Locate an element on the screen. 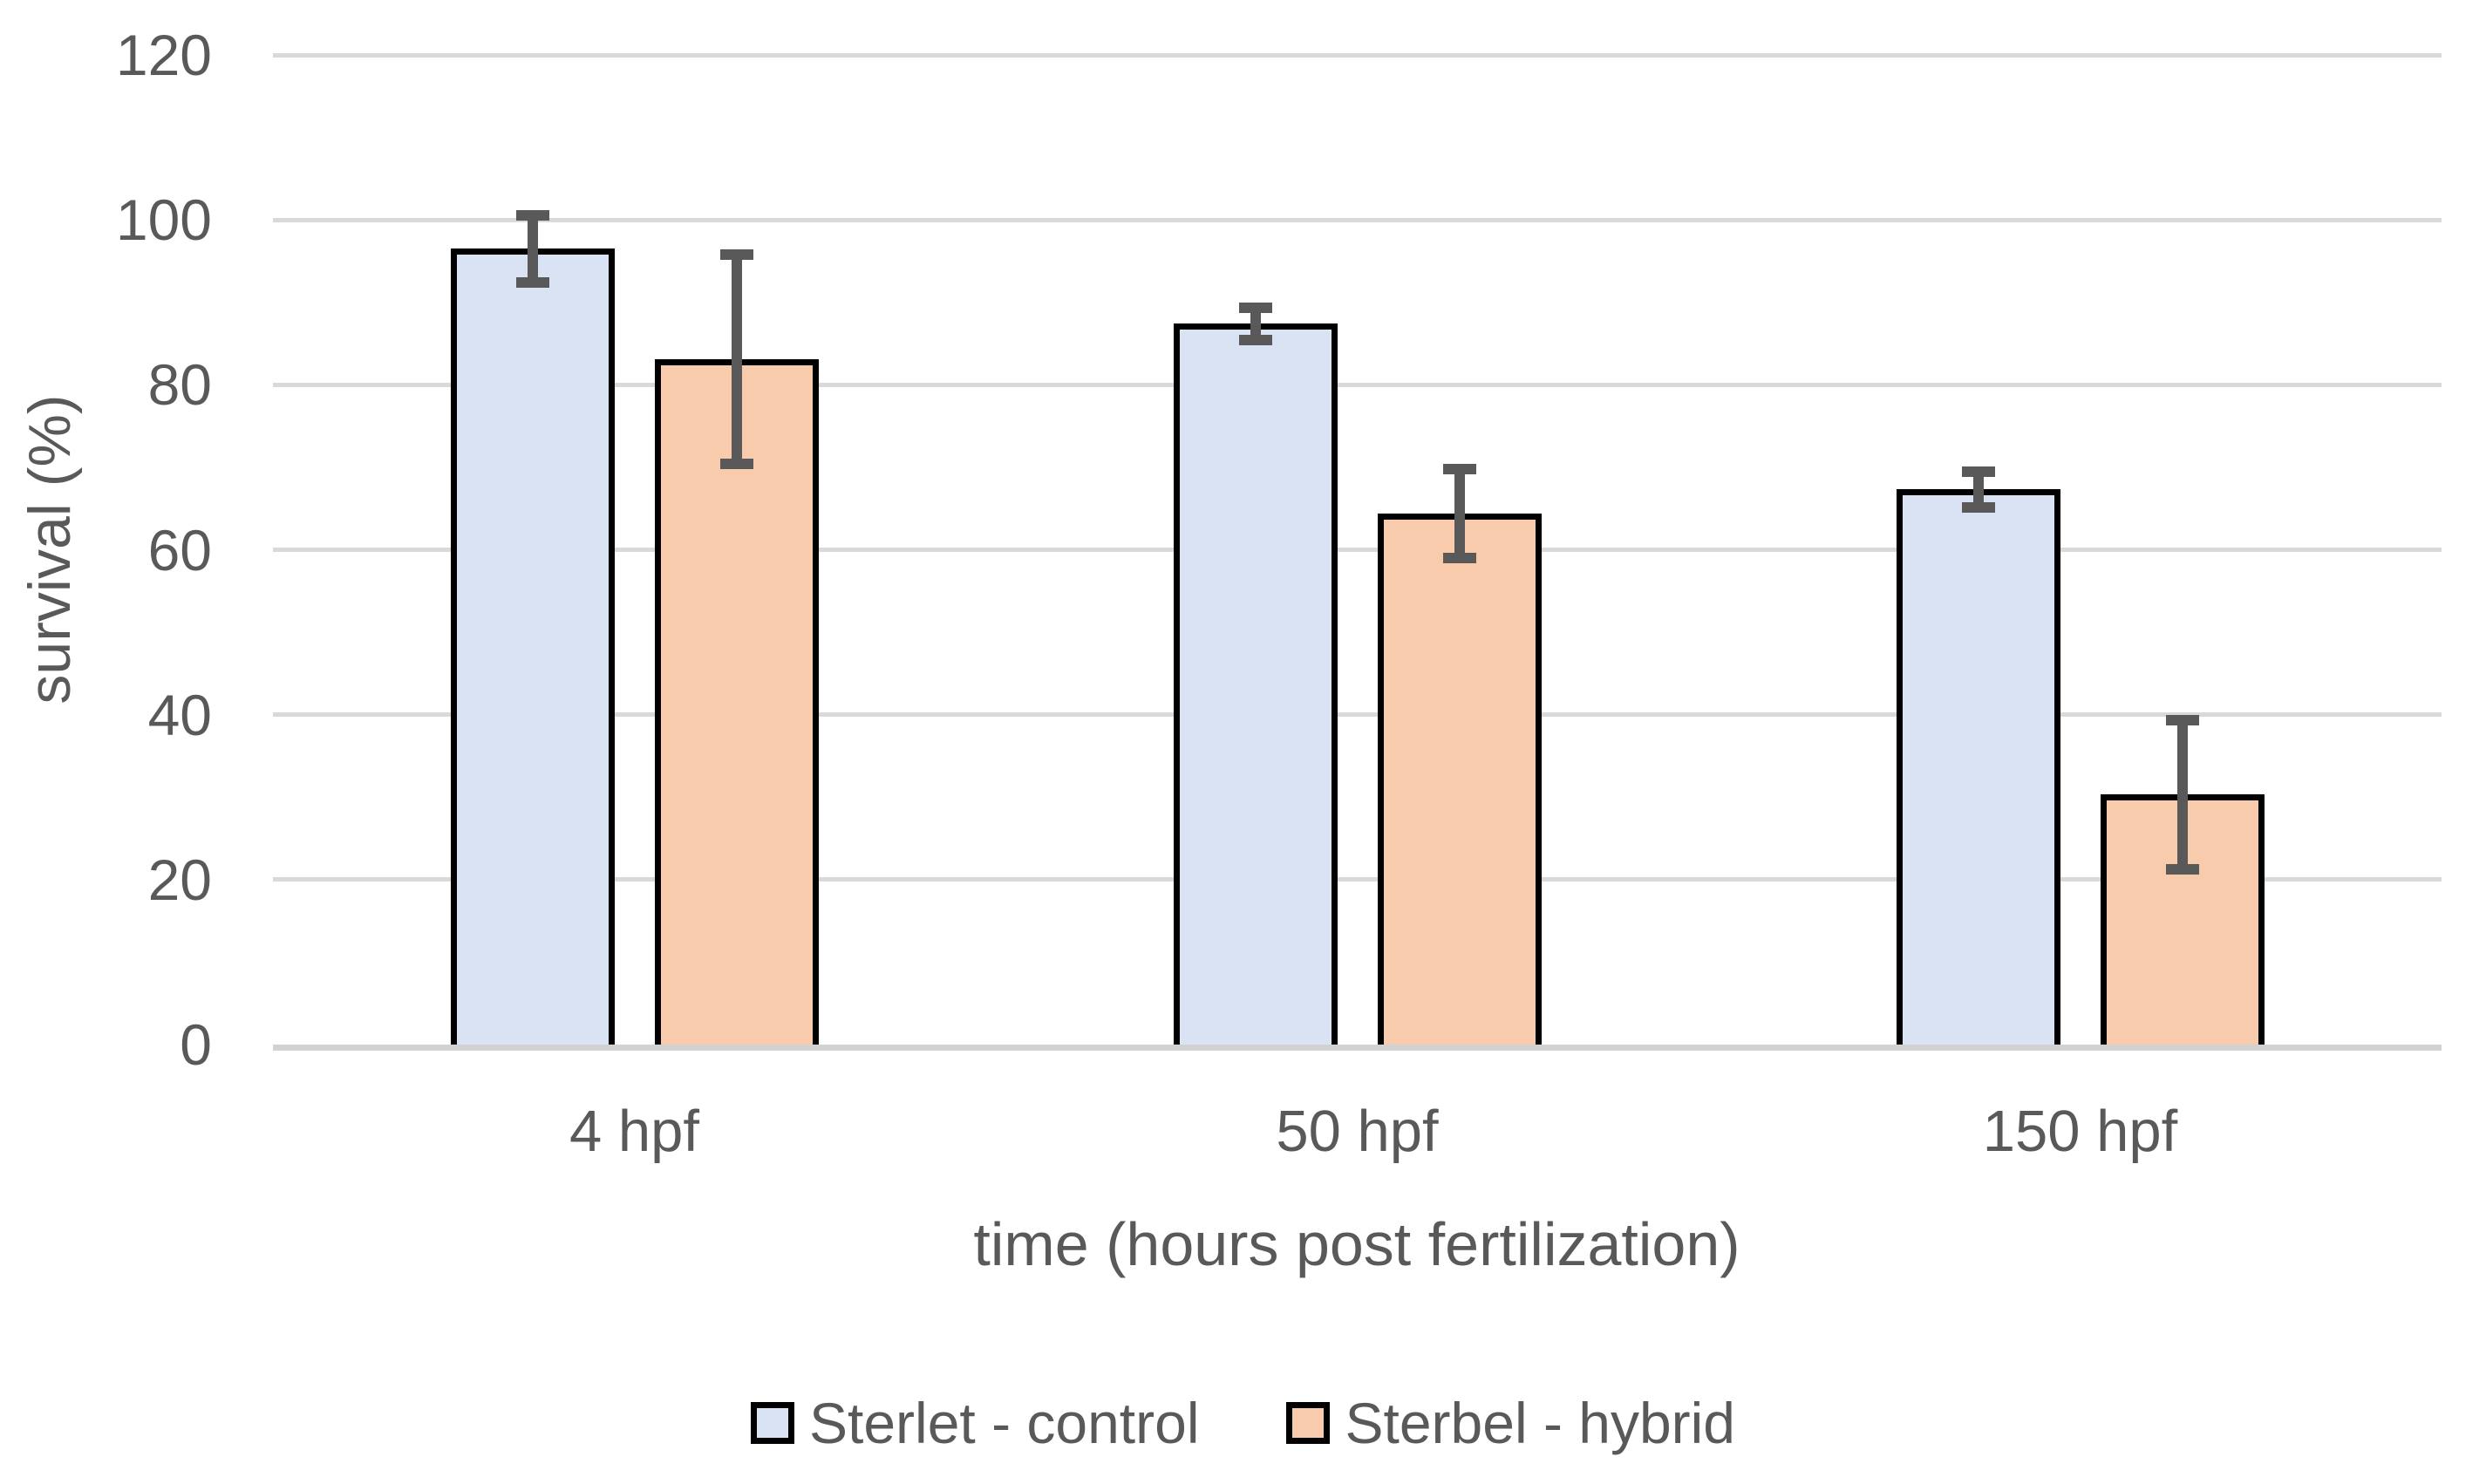 The height and width of the screenshot is (1484, 2486). error-bar-sterbel-hybrid-150-hpf is located at coordinates (2182, 794).